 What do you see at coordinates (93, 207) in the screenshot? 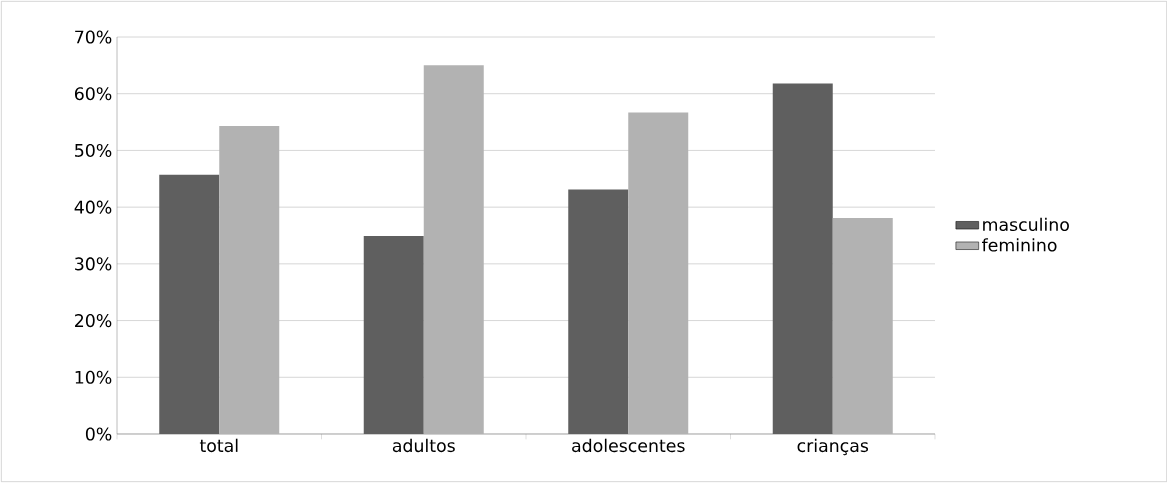
I see `y-tick-label: 40%` at bounding box center [93, 207].